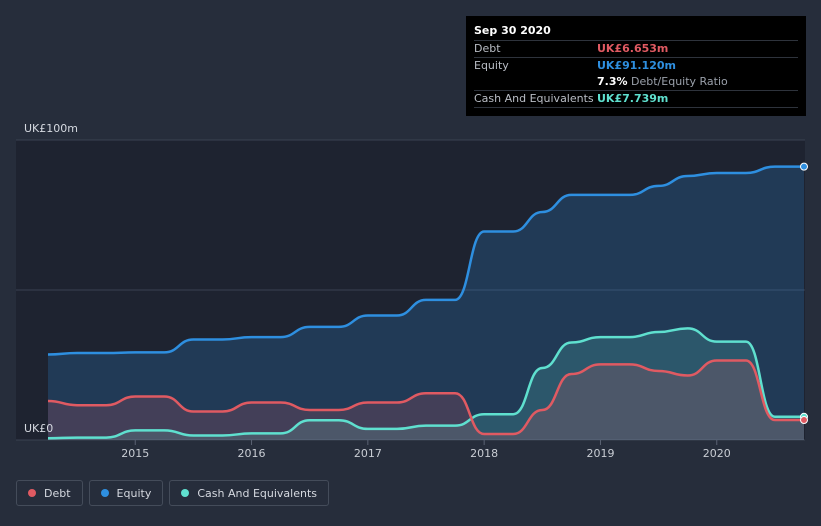  Describe the element at coordinates (368, 453) in the screenshot. I see `x-tick-label-2017: 2017` at that location.